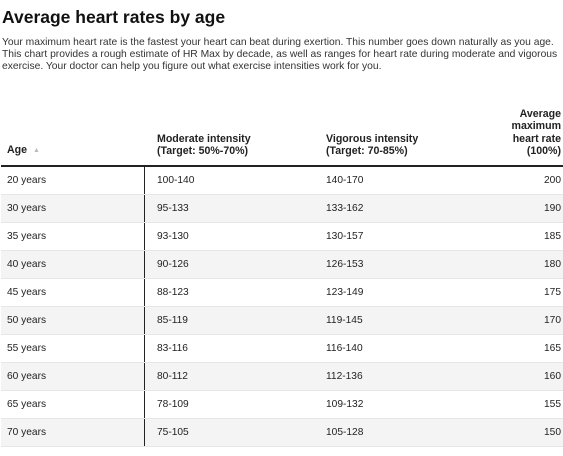  What do you see at coordinates (282, 293) in the screenshot?
I see `table-row: 45 years 88-123 123-149 175` at bounding box center [282, 293].